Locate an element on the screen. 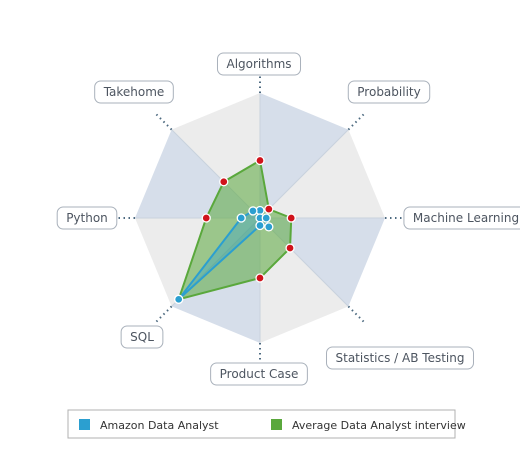 The height and width of the screenshot is (450, 520). axis-label-text: Probability is located at coordinates (388, 92).